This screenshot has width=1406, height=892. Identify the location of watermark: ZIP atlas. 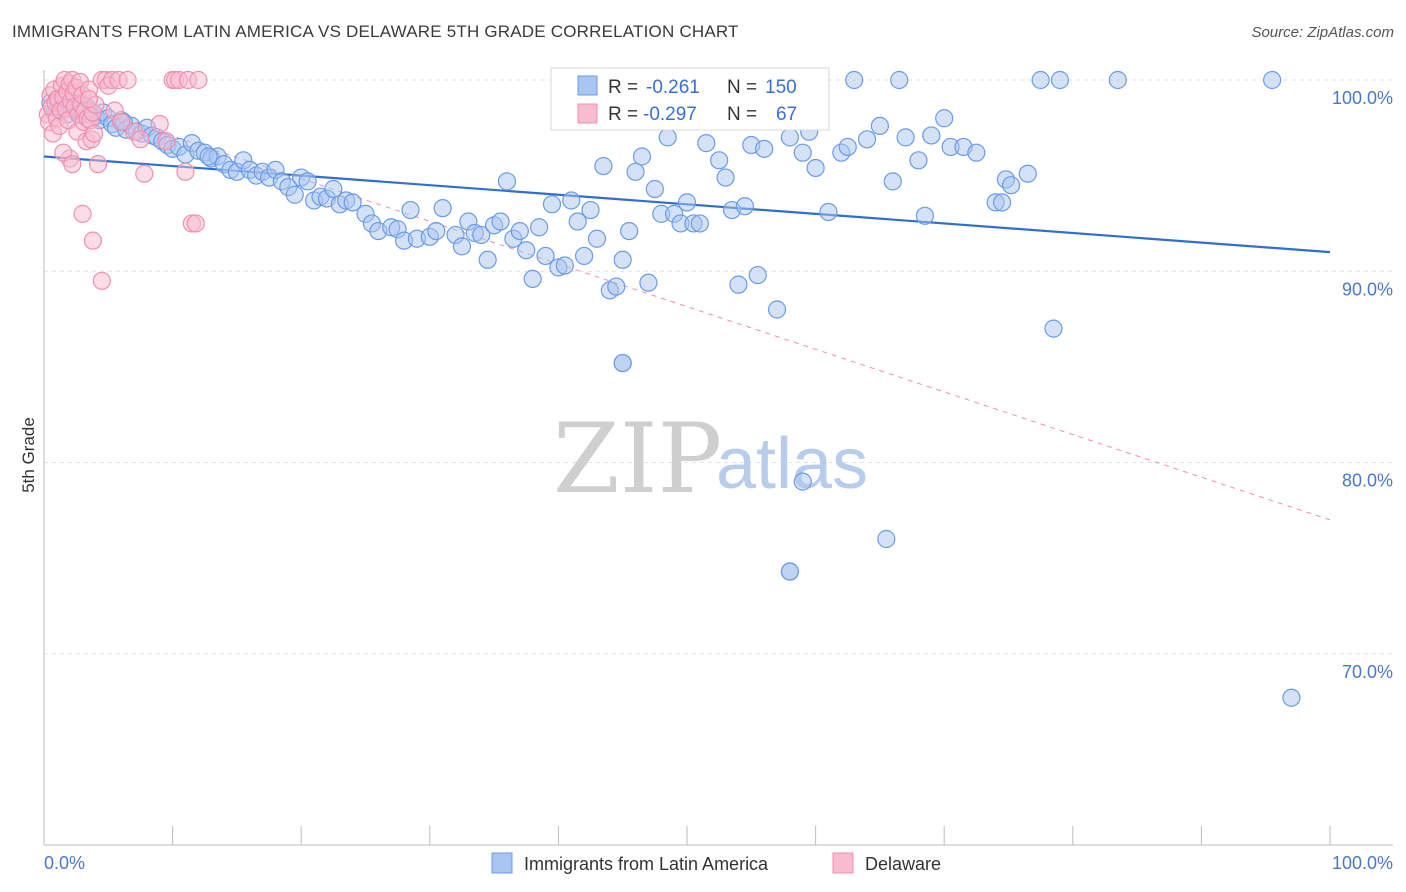
(710, 459).